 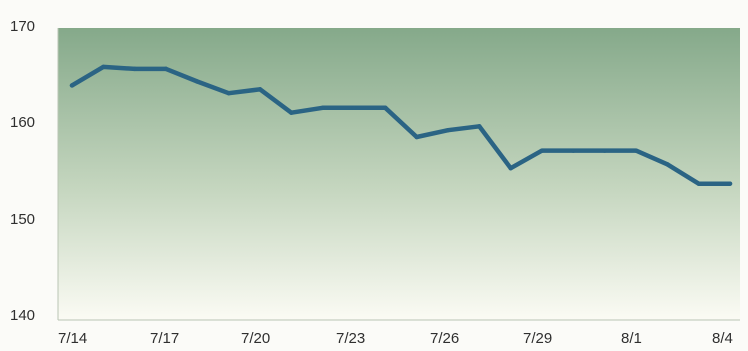 I want to click on x-tick-label: 7/23, so click(x=350, y=338).